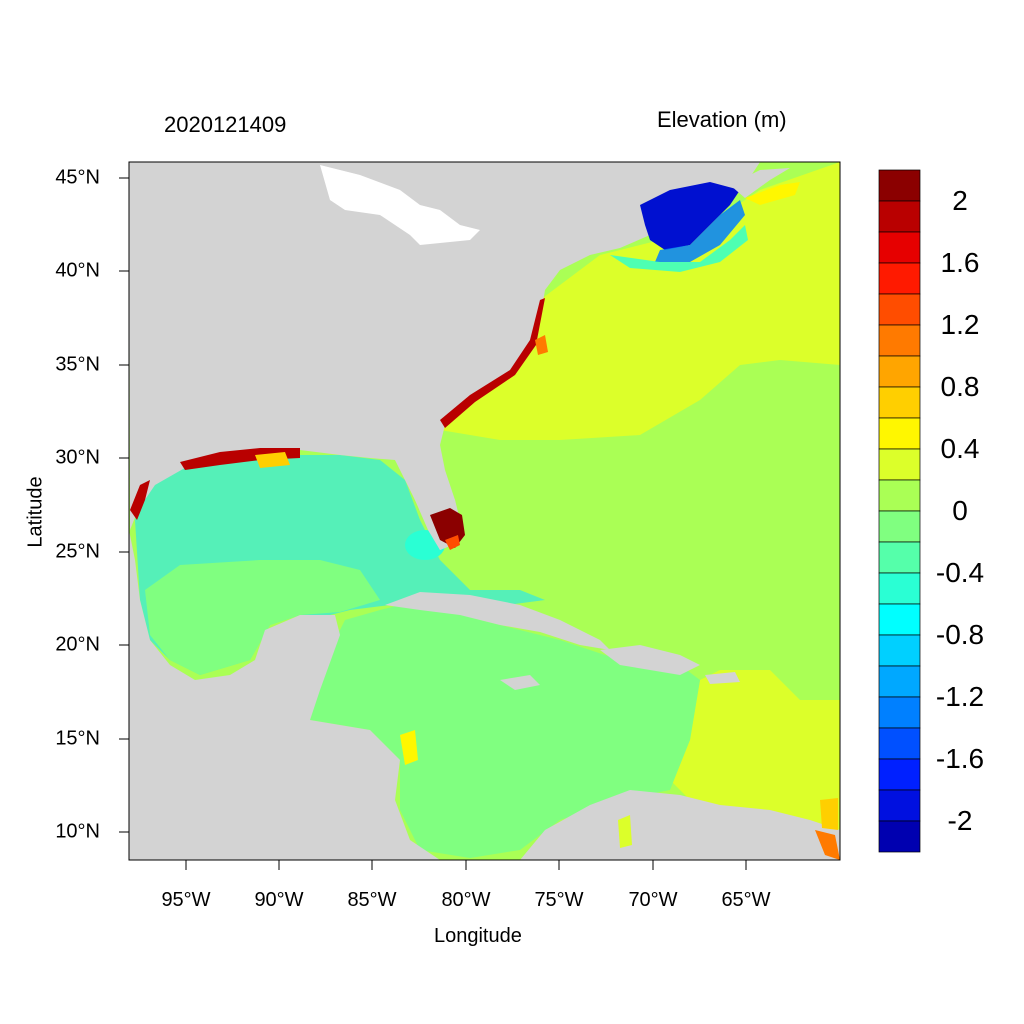 Image resolution: width=1024 pixels, height=1024 pixels. I want to click on louisiana-anomaly, so click(272, 460).